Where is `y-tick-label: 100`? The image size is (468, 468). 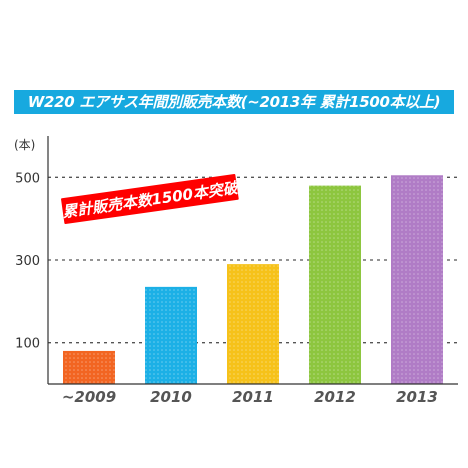
y-tick-label: 100 is located at coordinates (27, 344).